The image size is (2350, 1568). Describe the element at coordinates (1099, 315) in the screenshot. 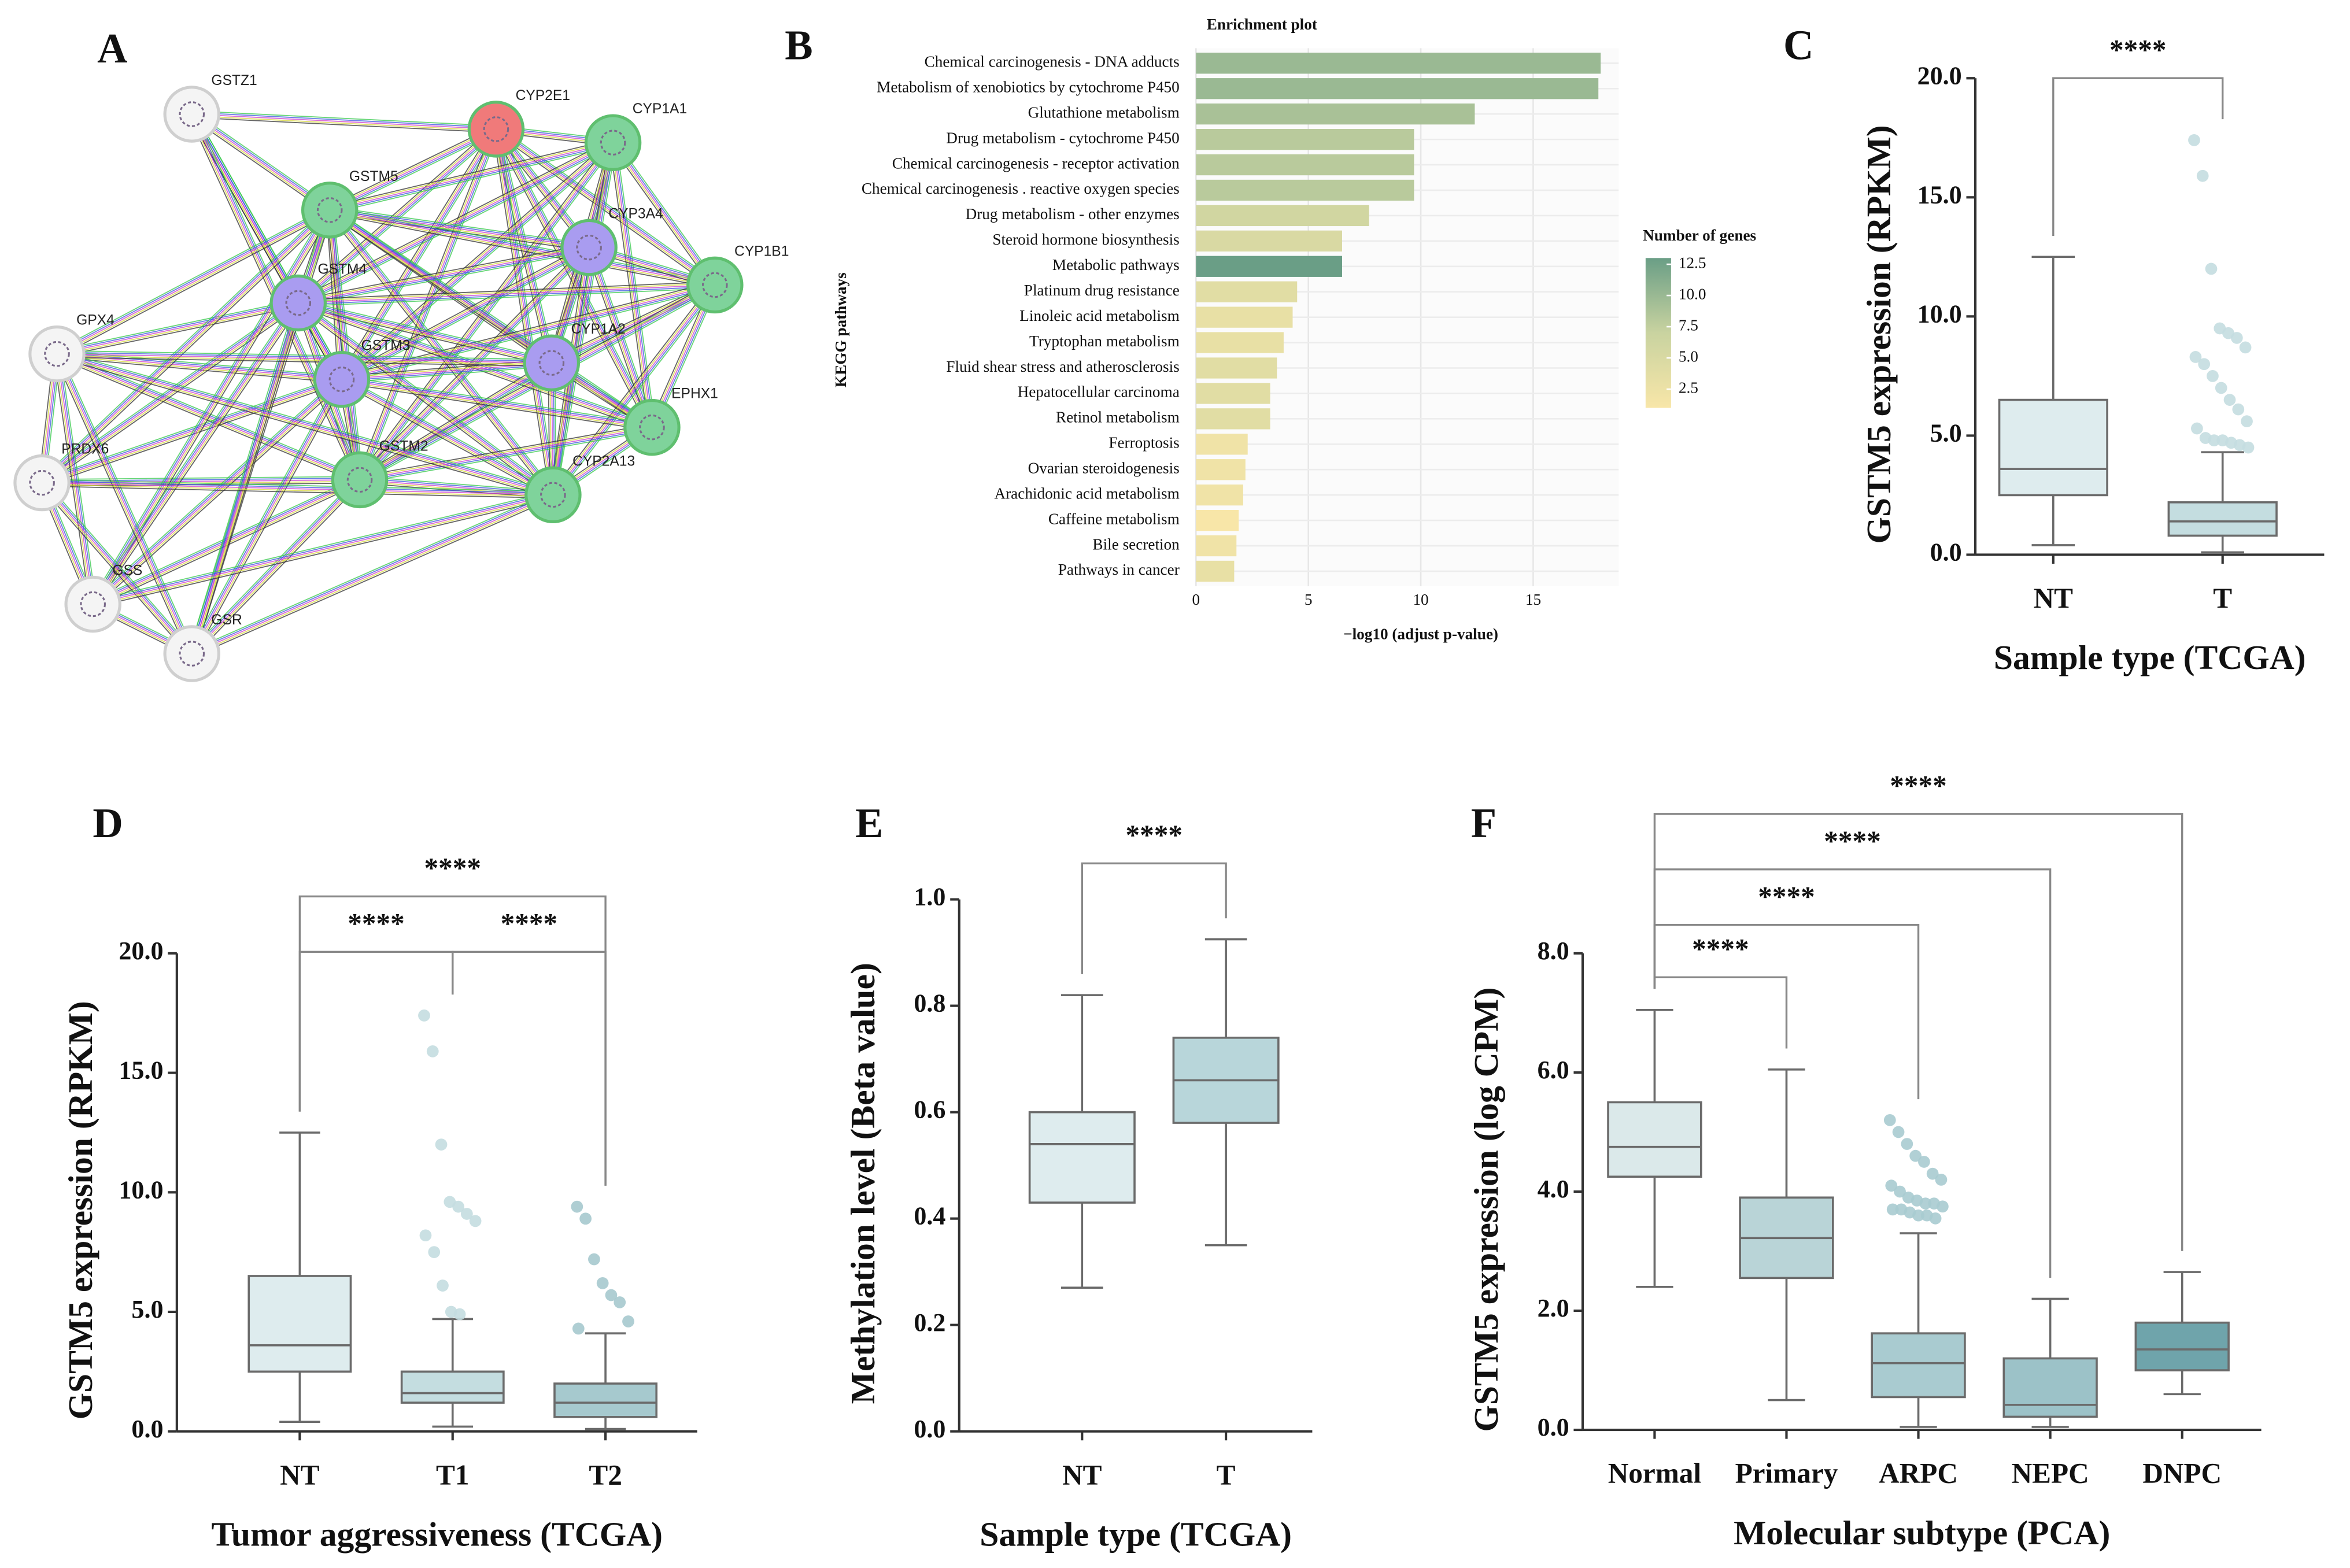

I see `y-tick-label: Linoleic acid metabolism` at that location.